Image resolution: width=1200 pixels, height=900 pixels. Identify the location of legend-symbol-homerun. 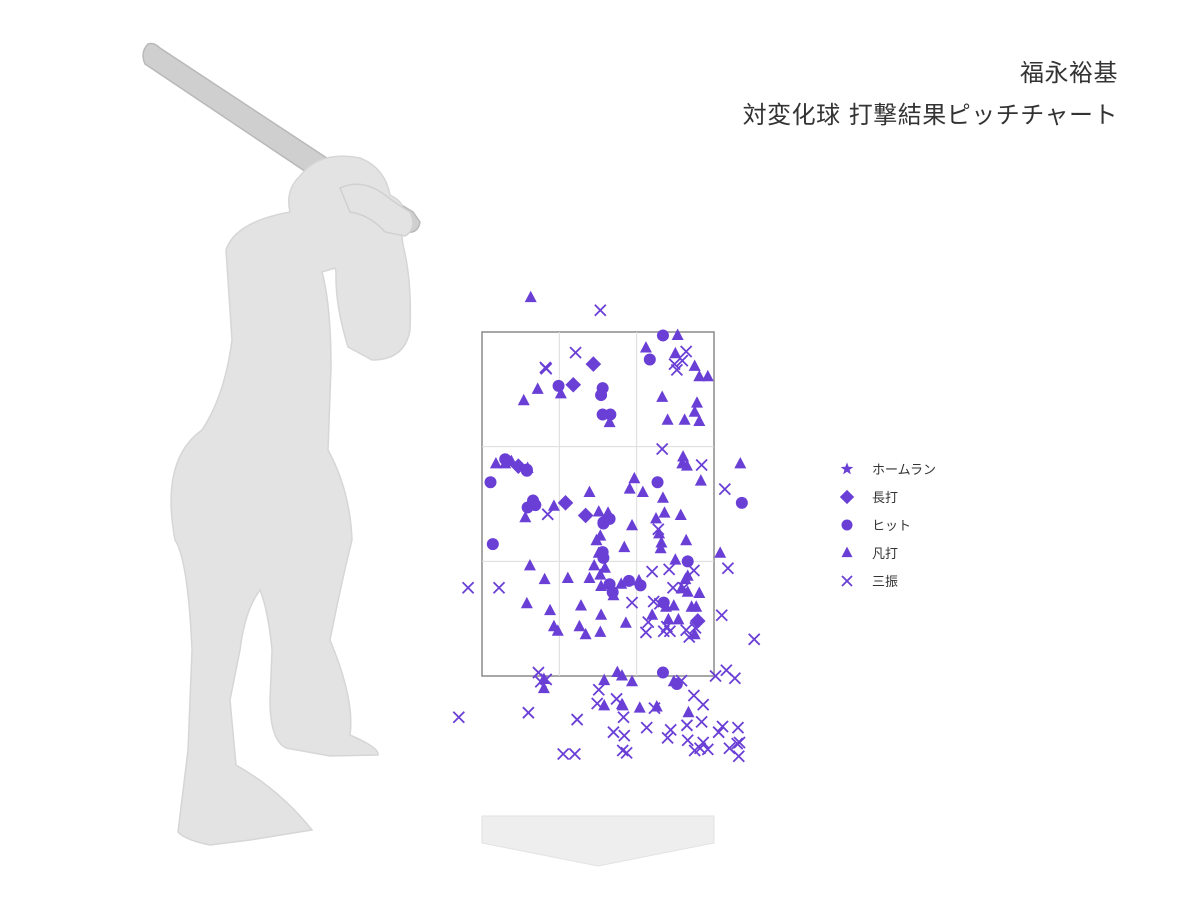
(847, 468).